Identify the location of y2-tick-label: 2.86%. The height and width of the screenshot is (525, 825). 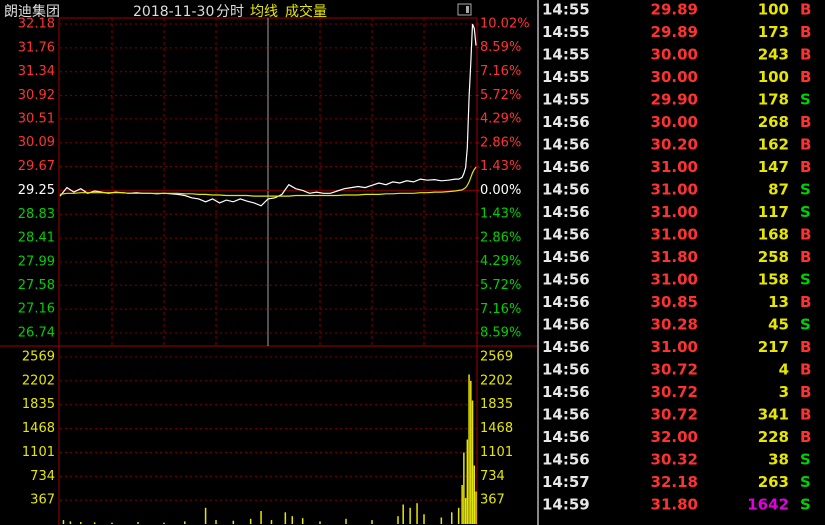
(500, 142).